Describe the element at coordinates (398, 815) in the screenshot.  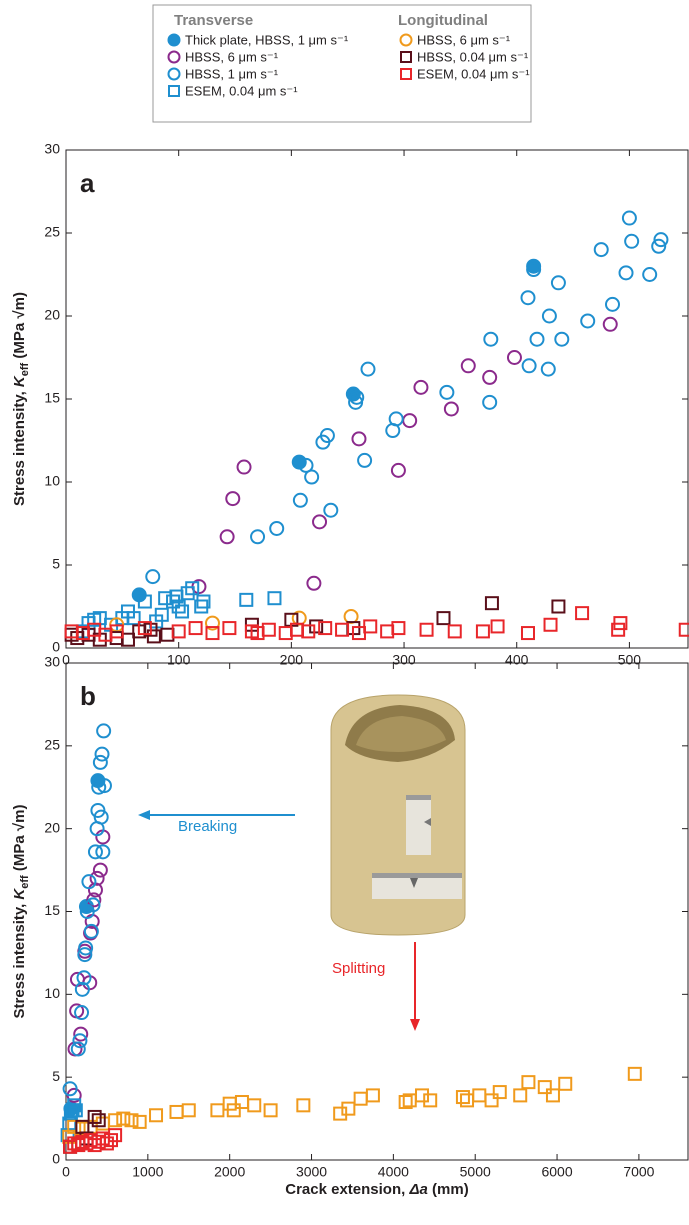
I see `bone-illustration` at that location.